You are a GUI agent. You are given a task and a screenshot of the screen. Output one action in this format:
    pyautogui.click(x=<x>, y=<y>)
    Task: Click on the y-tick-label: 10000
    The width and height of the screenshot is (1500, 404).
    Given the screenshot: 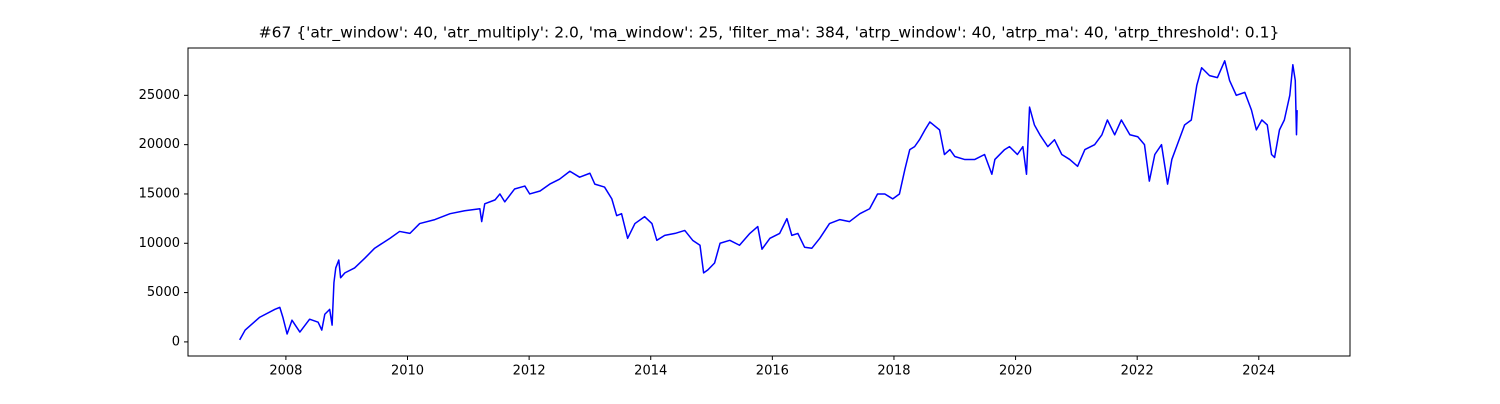 What is the action you would take?
    pyautogui.click(x=159, y=243)
    